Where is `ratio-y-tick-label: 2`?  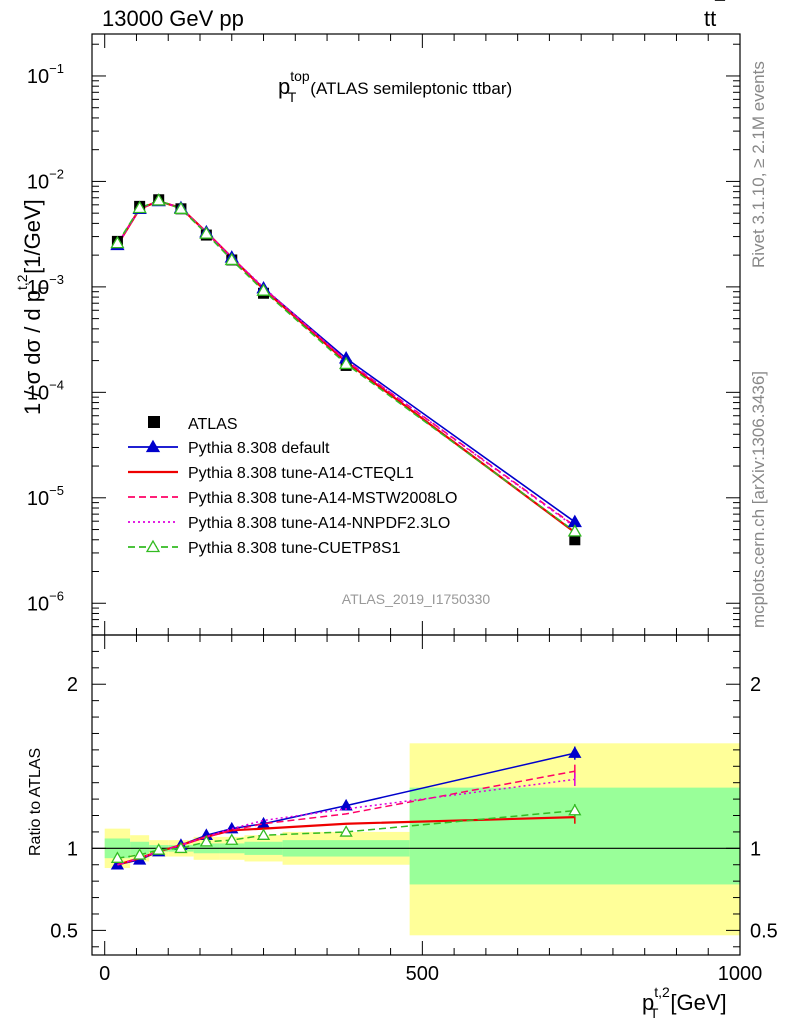 ratio-y-tick-label: 2 is located at coordinates (72, 685).